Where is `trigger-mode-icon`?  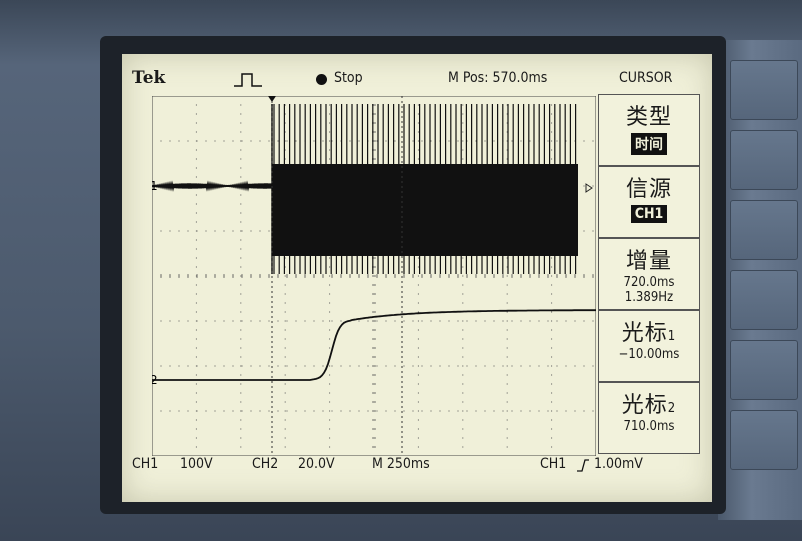
trigger-mode-icon is located at coordinates (248, 80).